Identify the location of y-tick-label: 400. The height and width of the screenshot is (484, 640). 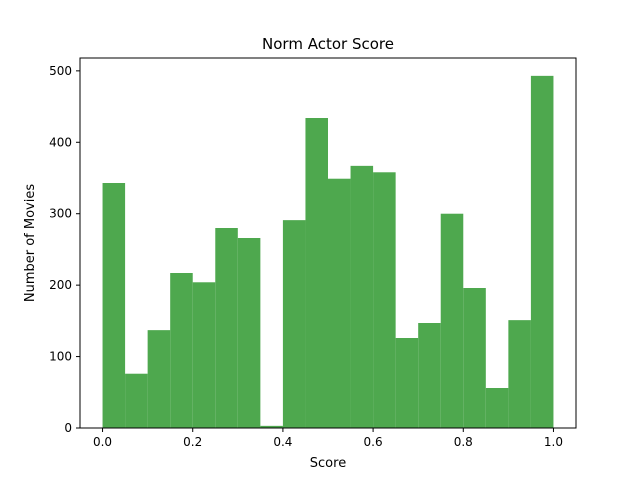
(60, 142).